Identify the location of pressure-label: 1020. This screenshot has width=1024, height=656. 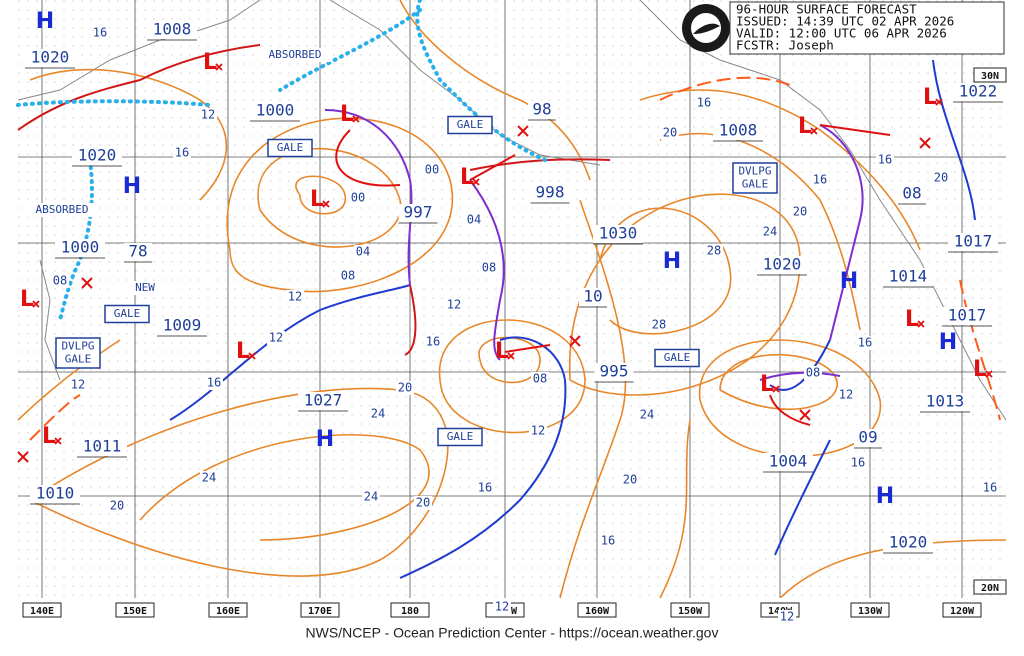
(908, 542).